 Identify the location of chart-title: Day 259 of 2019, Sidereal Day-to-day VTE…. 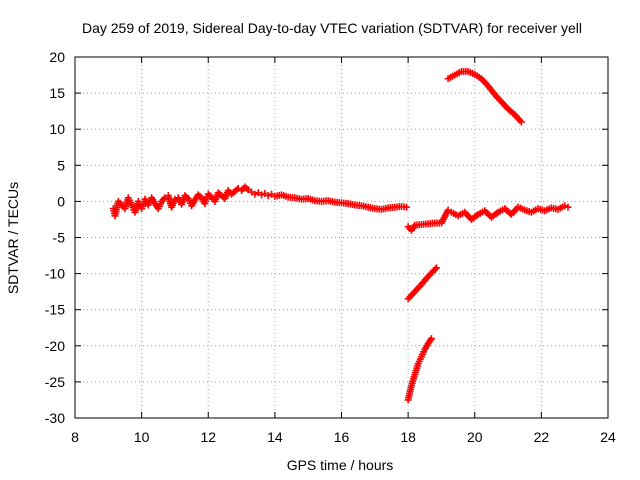
(332, 28).